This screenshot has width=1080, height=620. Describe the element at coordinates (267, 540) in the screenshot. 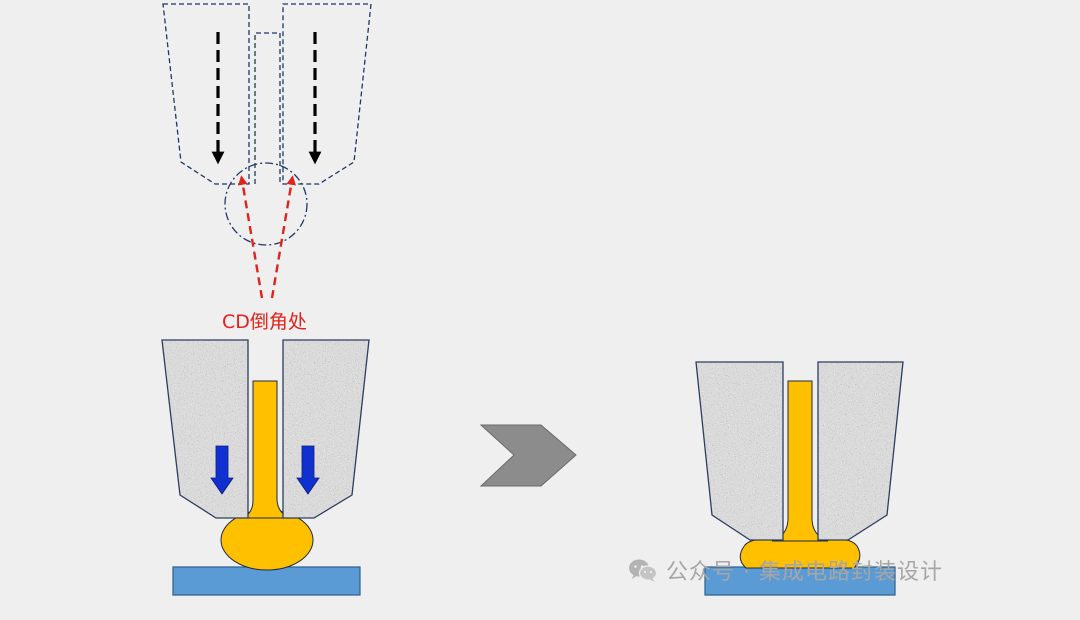

I see `free-air-ball` at that location.